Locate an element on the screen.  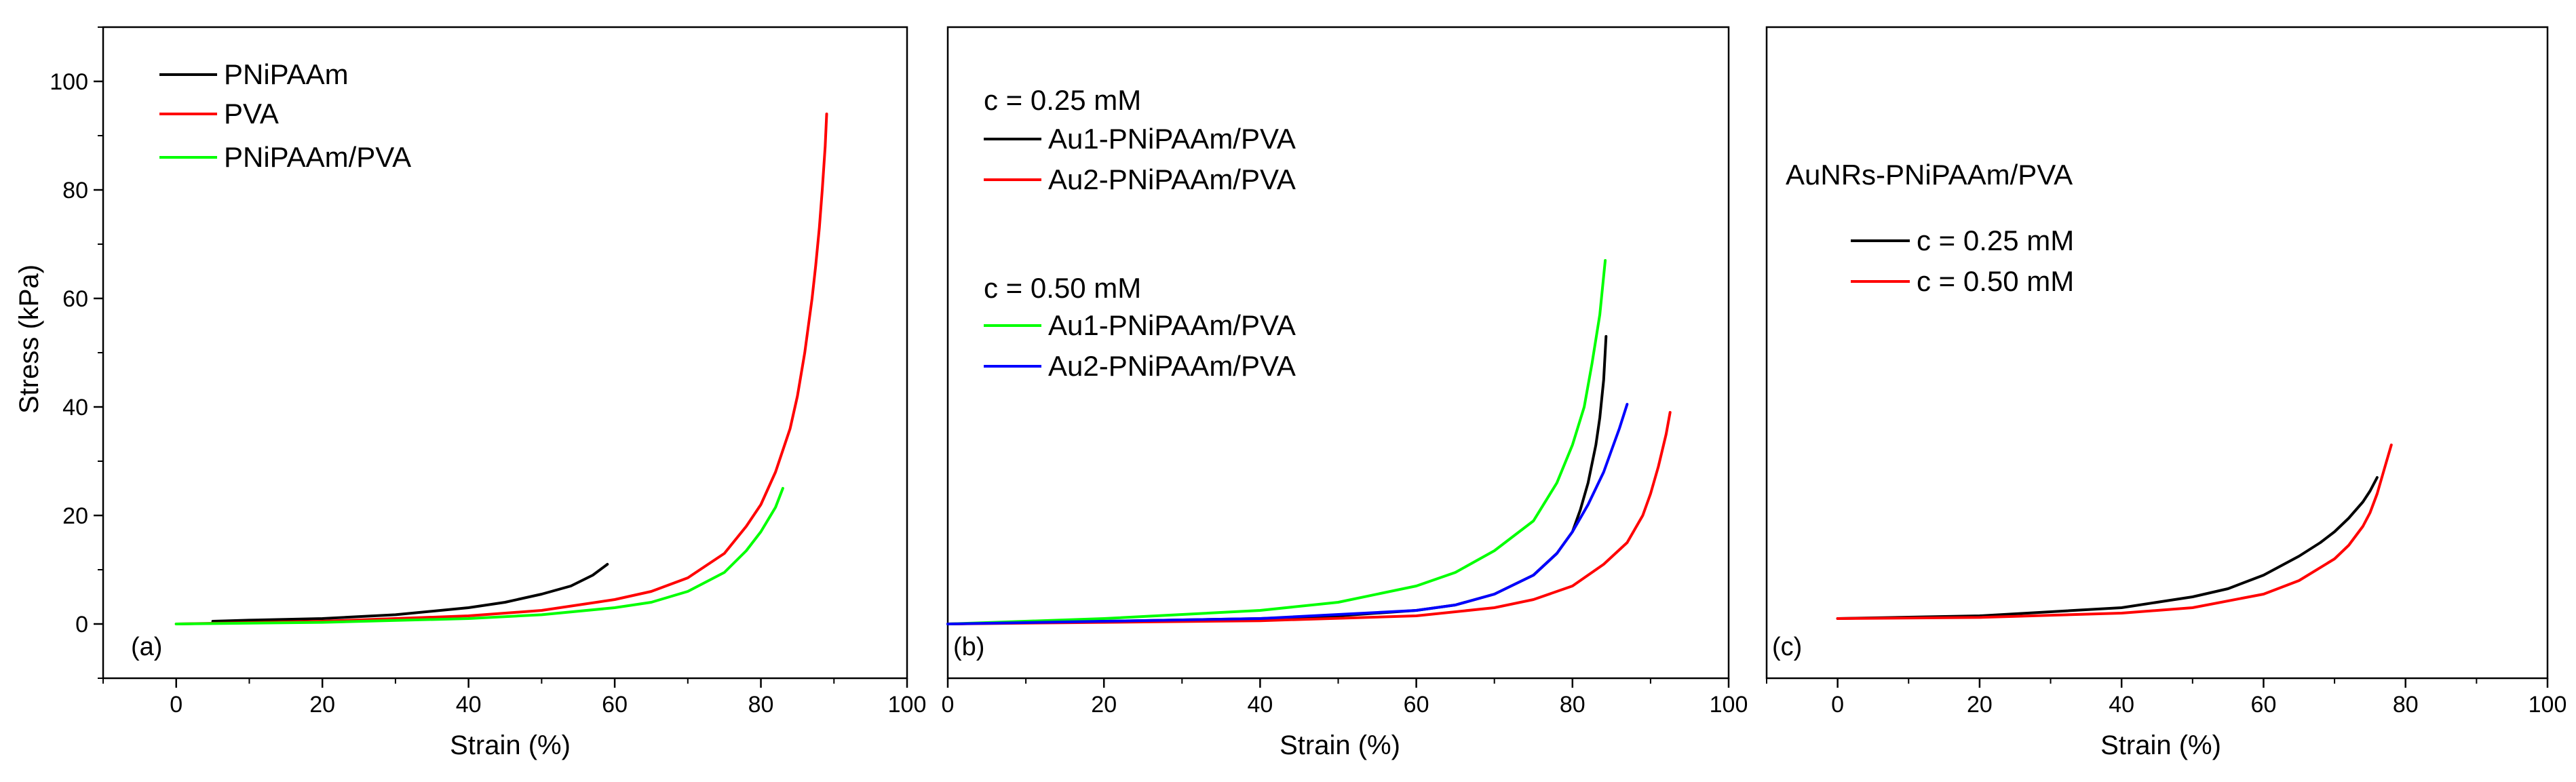
panel-label: (a) is located at coordinates (146, 647).